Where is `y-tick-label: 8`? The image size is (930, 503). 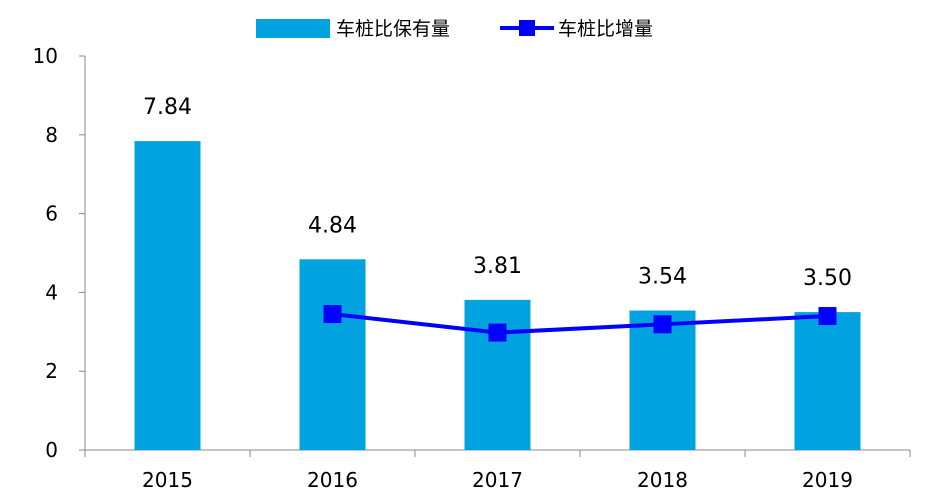
y-tick-label: 8 is located at coordinates (51, 135).